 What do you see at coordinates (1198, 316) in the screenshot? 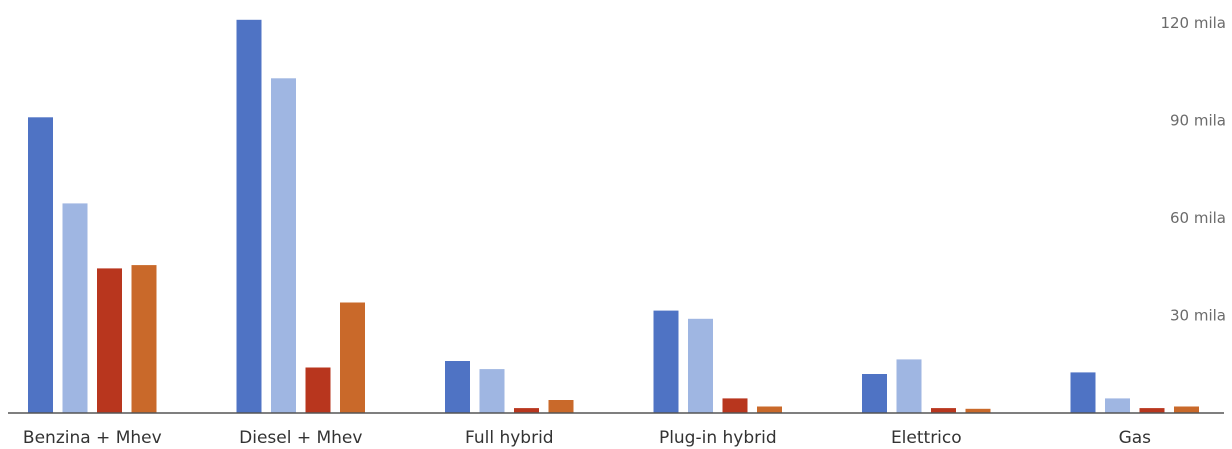
I see `y-tick-label-0: 30 mila` at bounding box center [1198, 316].